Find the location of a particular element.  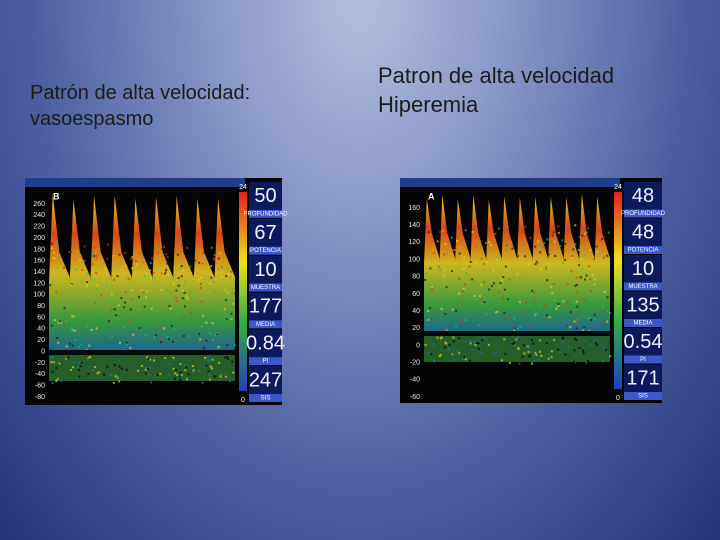

title-line: Hiperemia is located at coordinates (428, 104).